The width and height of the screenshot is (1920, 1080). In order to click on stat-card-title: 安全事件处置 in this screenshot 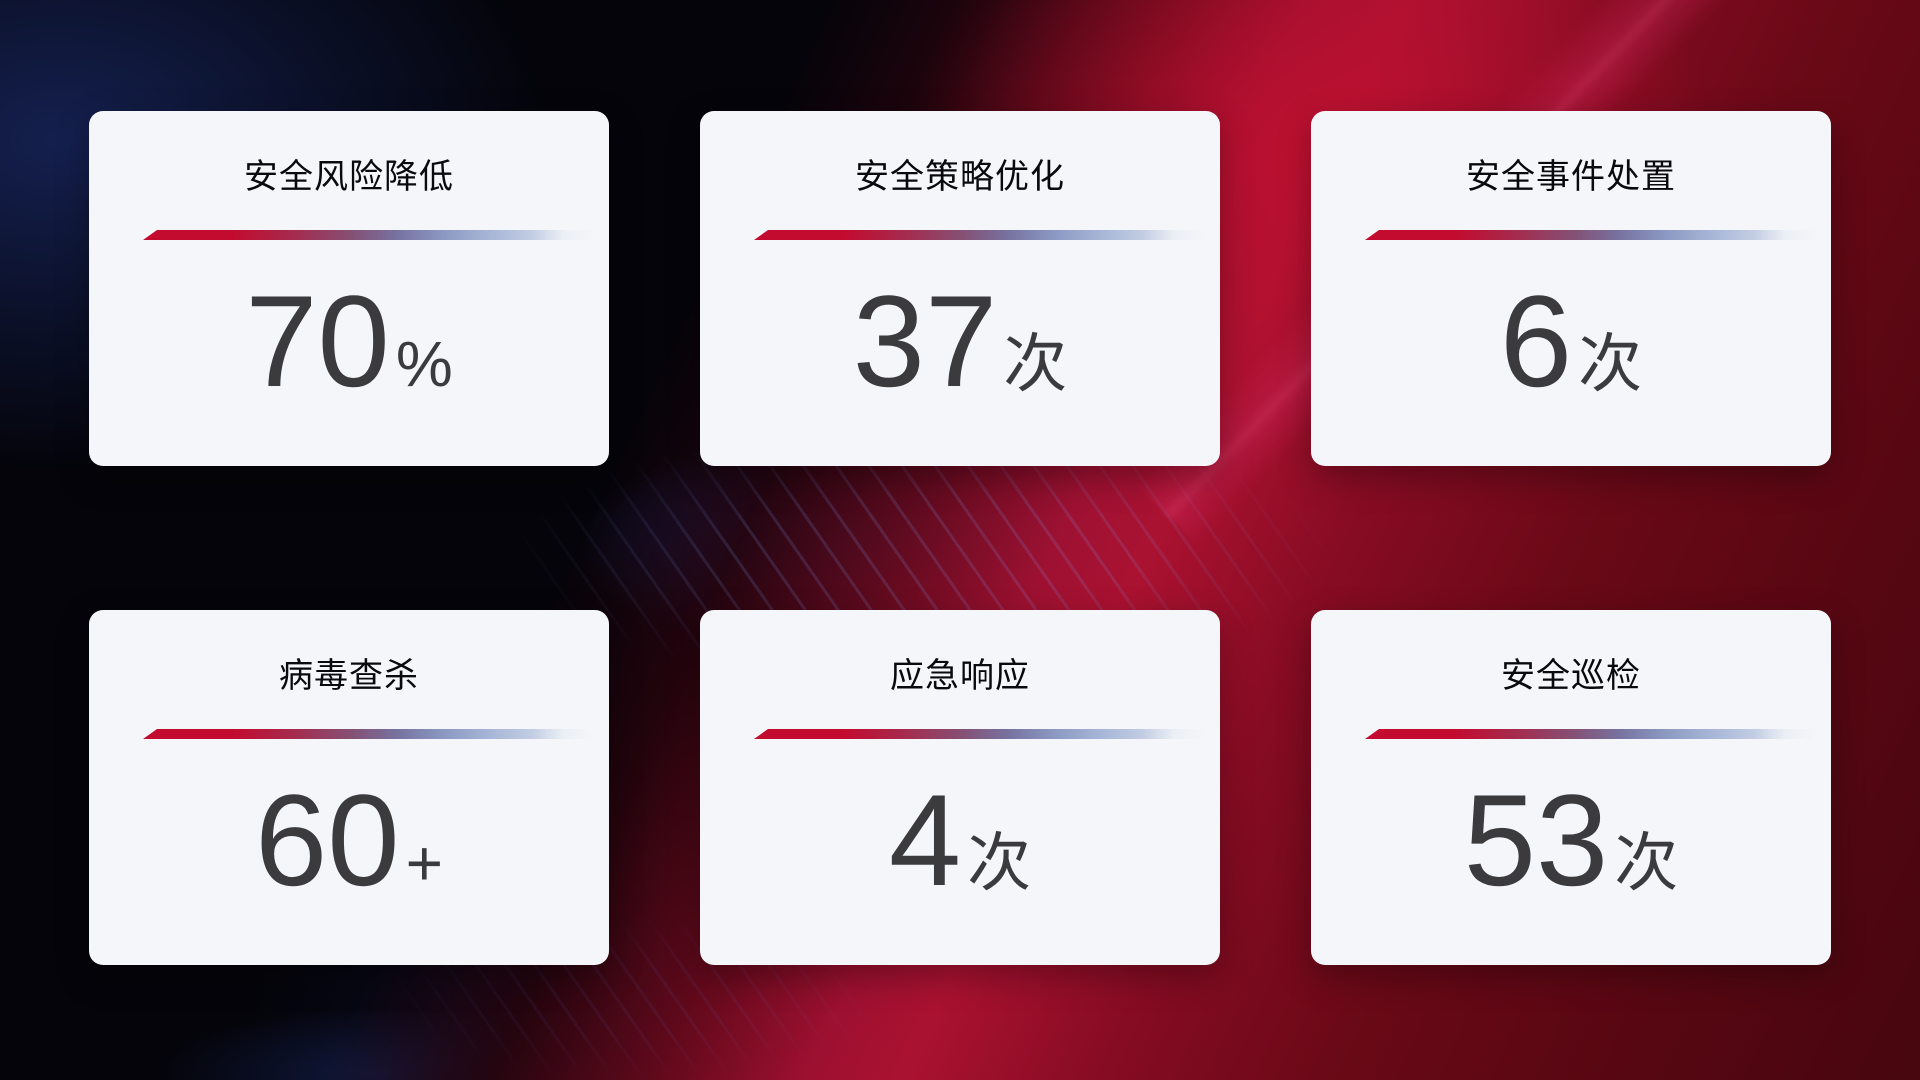, I will do `click(1571, 177)`.